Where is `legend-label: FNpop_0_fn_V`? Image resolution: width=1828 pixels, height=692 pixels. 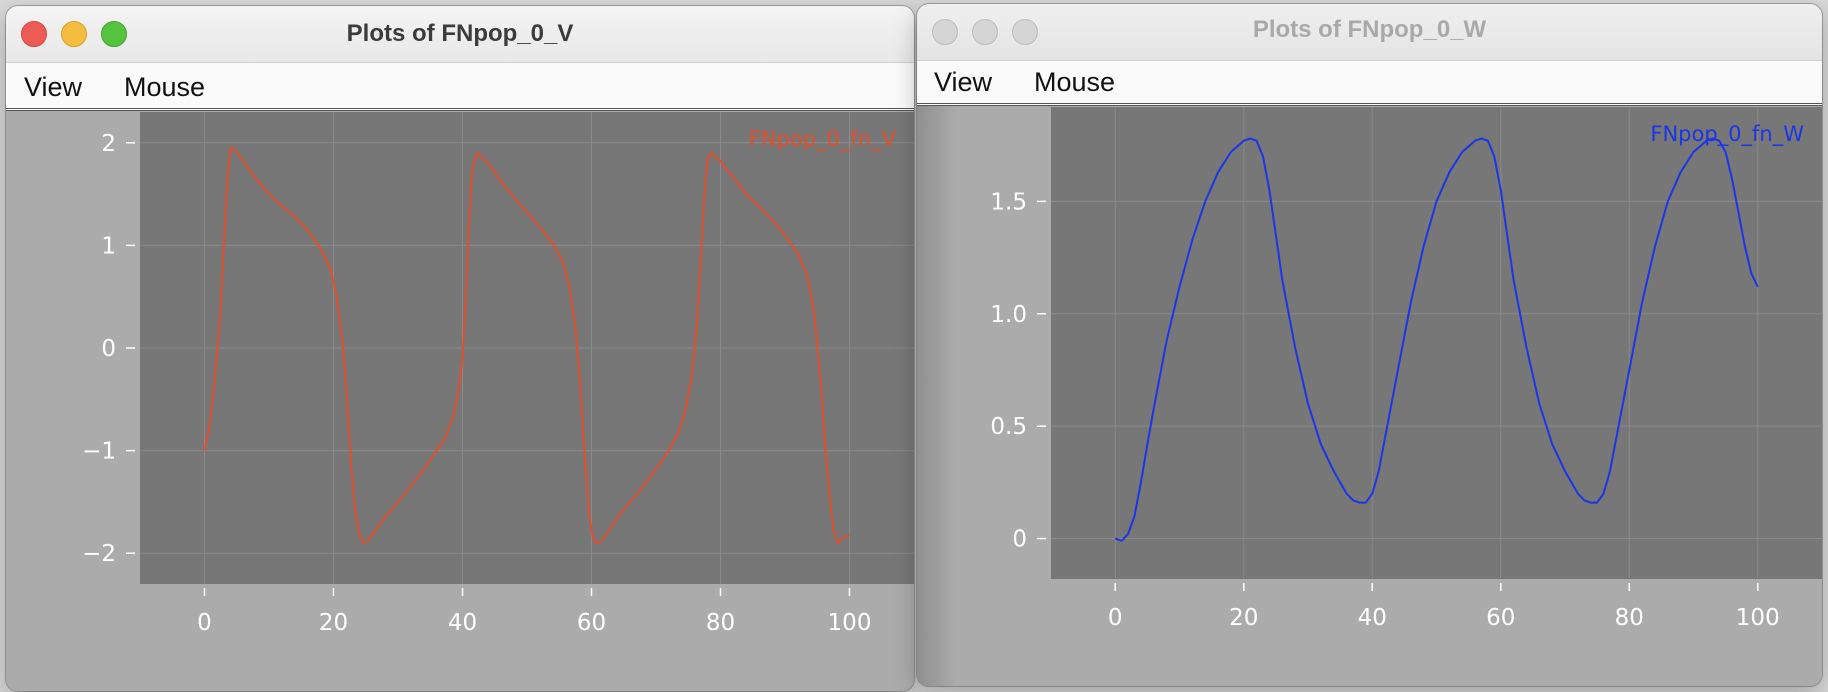 legend-label: FNpop_0_fn_V is located at coordinates (823, 139).